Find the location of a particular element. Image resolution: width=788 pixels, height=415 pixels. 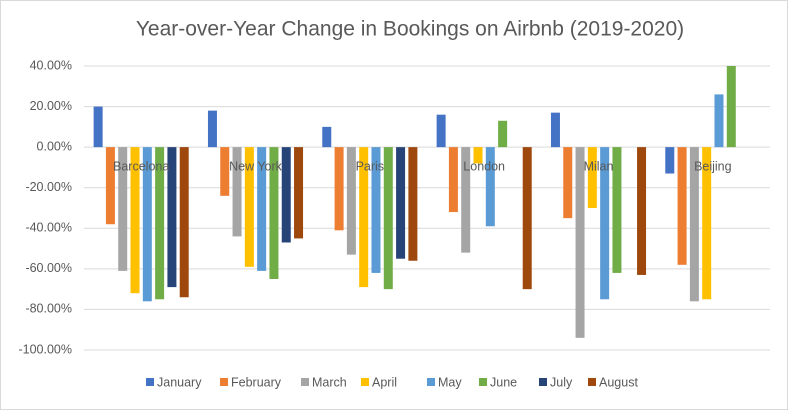

y-tick-label: 40.00% is located at coordinates (51, 65).